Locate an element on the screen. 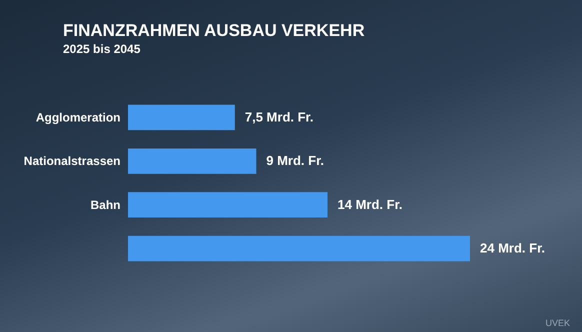 Image resolution: width=582 pixels, height=332 pixels. data-label: 9 Mrd. Fr. is located at coordinates (295, 160).